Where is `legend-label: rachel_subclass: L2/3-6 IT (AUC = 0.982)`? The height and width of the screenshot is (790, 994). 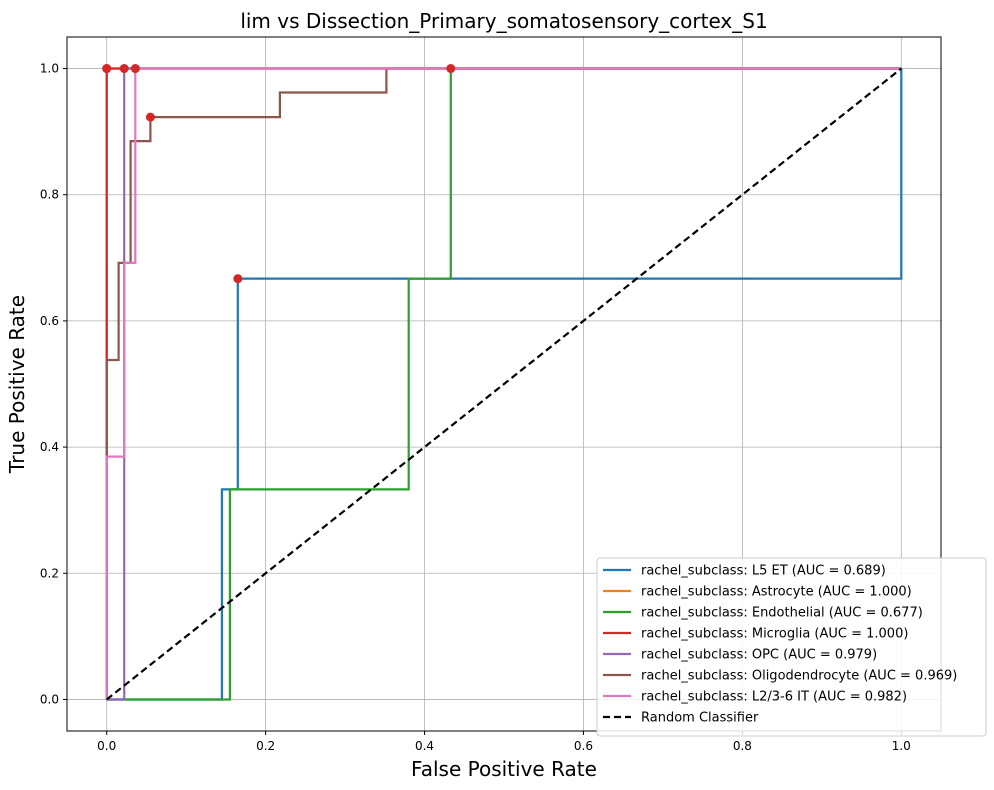
legend-label: rachel_subclass: L2/3-6 IT (AUC = 0.982) is located at coordinates (774, 697).